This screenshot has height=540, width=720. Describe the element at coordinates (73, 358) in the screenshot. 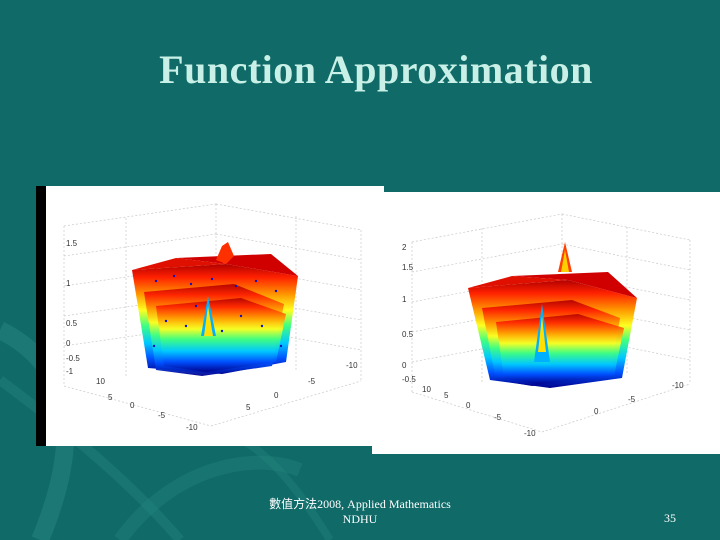

I see `plot-left-z-tick: -0.5` at that location.